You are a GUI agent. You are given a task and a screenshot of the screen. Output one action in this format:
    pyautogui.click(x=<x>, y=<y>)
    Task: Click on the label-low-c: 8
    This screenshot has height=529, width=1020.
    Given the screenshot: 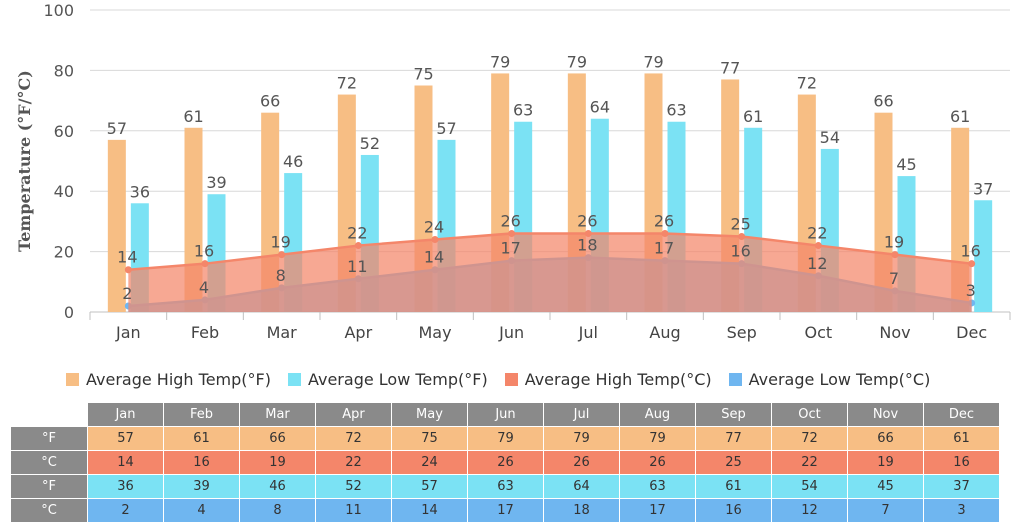 What is the action you would take?
    pyautogui.click(x=281, y=275)
    